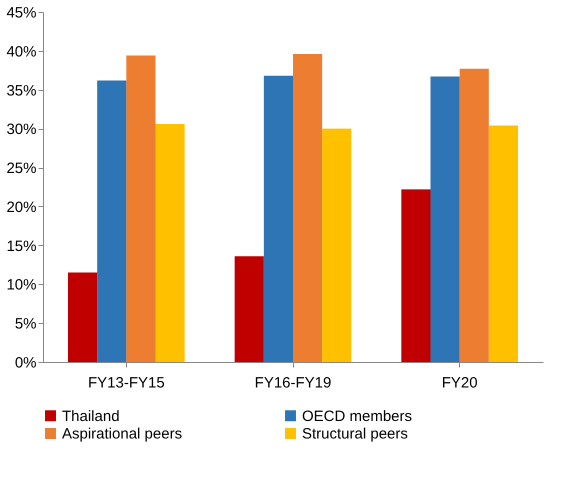  I want to click on y-tick-label: 20%, so click(21, 207).